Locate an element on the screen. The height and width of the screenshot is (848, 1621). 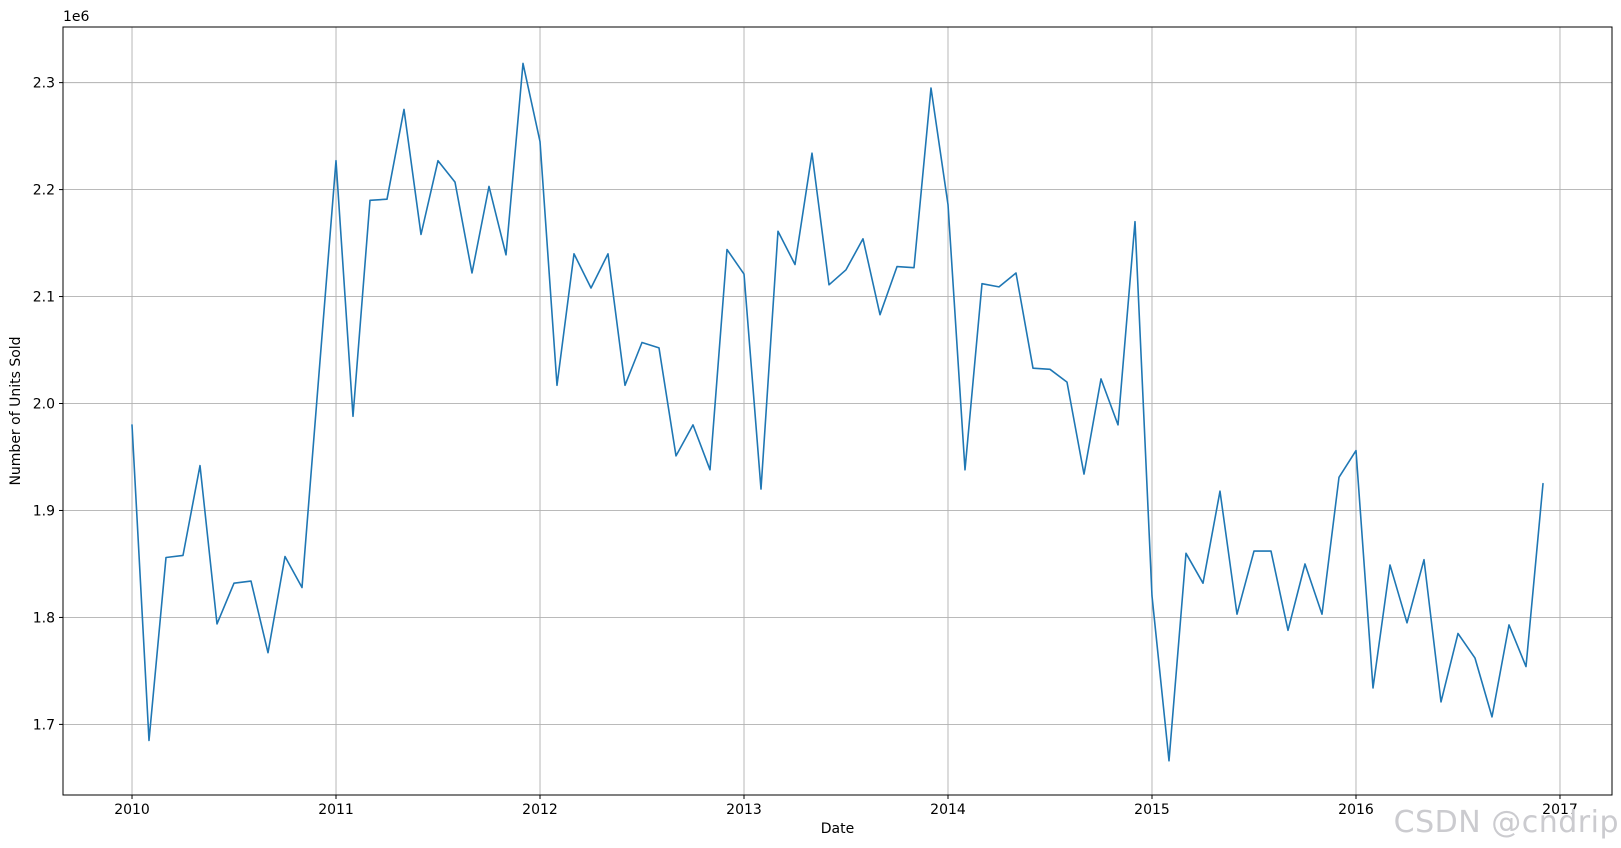
y-tick-label: 2.1 is located at coordinates (44, 298).